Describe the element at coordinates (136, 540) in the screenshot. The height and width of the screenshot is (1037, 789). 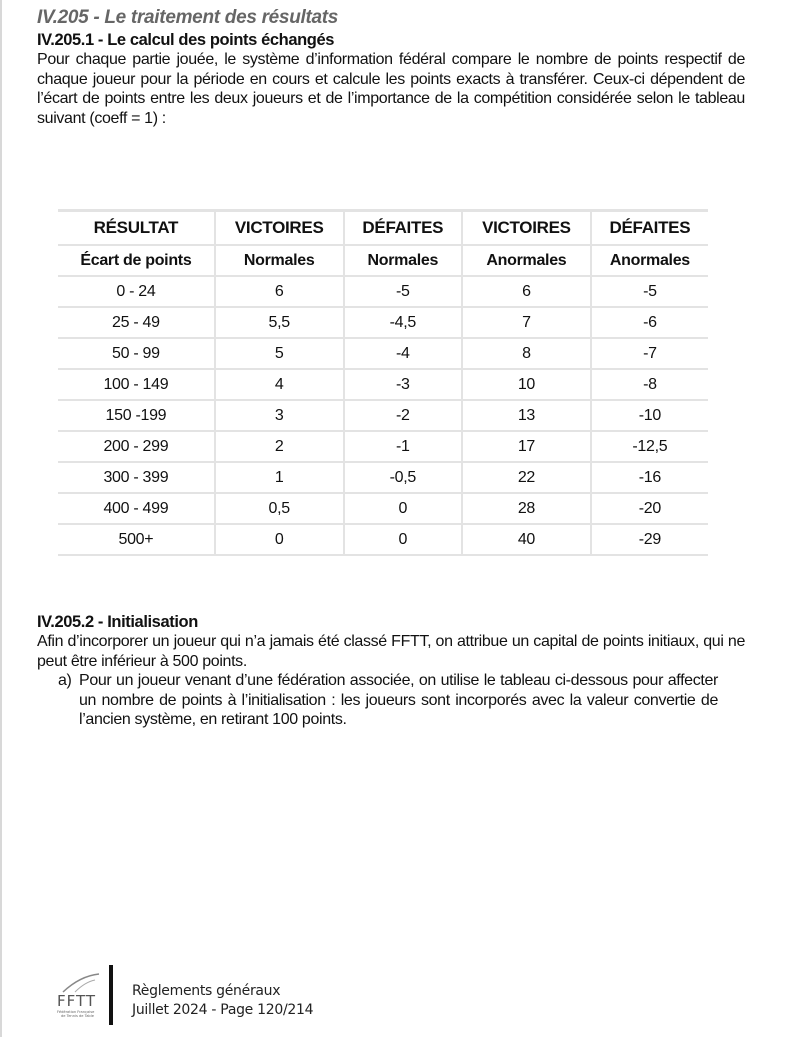
I see `table-cell: 500+` at that location.